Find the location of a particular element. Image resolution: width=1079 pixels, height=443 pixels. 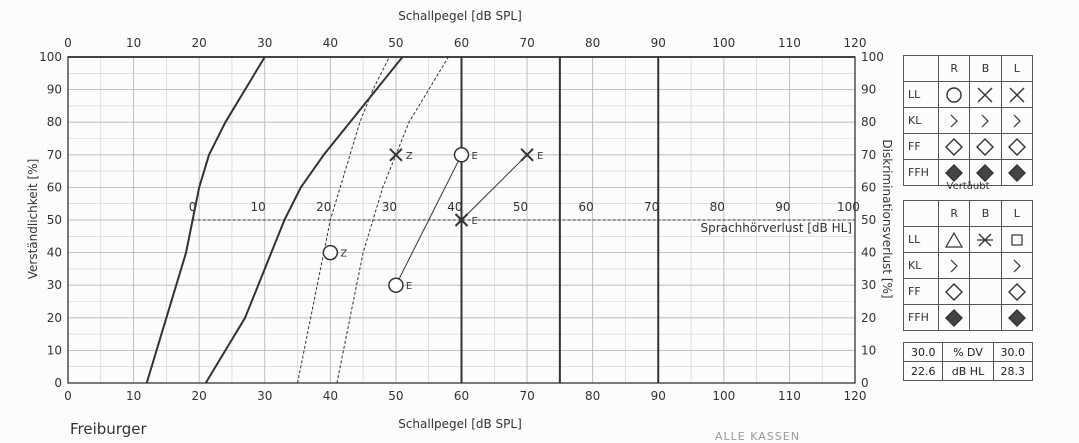

top-x-tick-label: 40 is located at coordinates (330, 43).